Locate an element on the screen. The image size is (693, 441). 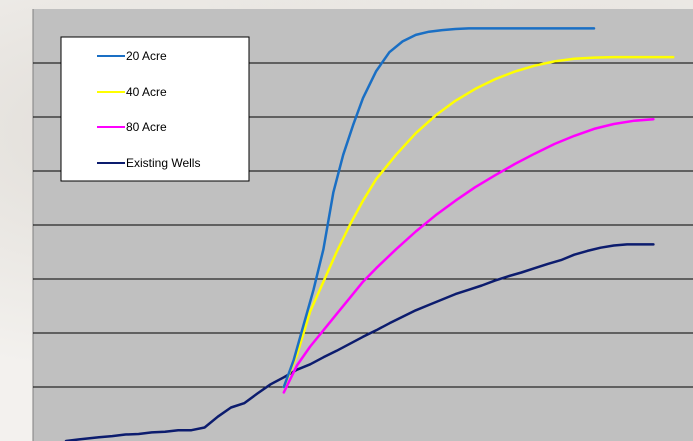
legend-label-20-acre: 20 Acre is located at coordinates (146, 56).